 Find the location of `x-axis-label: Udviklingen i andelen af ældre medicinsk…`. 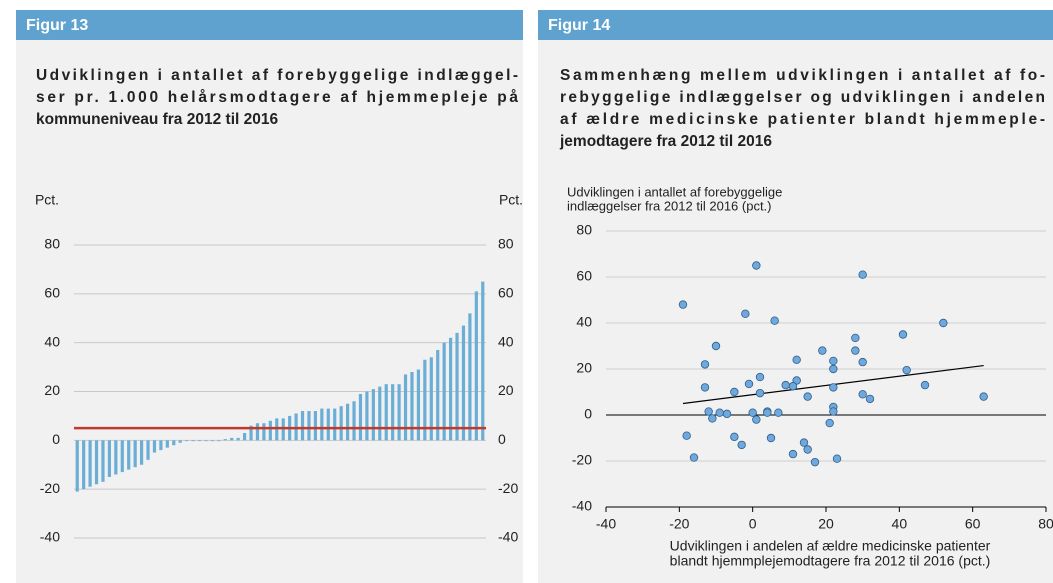

x-axis-label: Udviklingen i andelen af ældre medicinsk… is located at coordinates (830, 546).